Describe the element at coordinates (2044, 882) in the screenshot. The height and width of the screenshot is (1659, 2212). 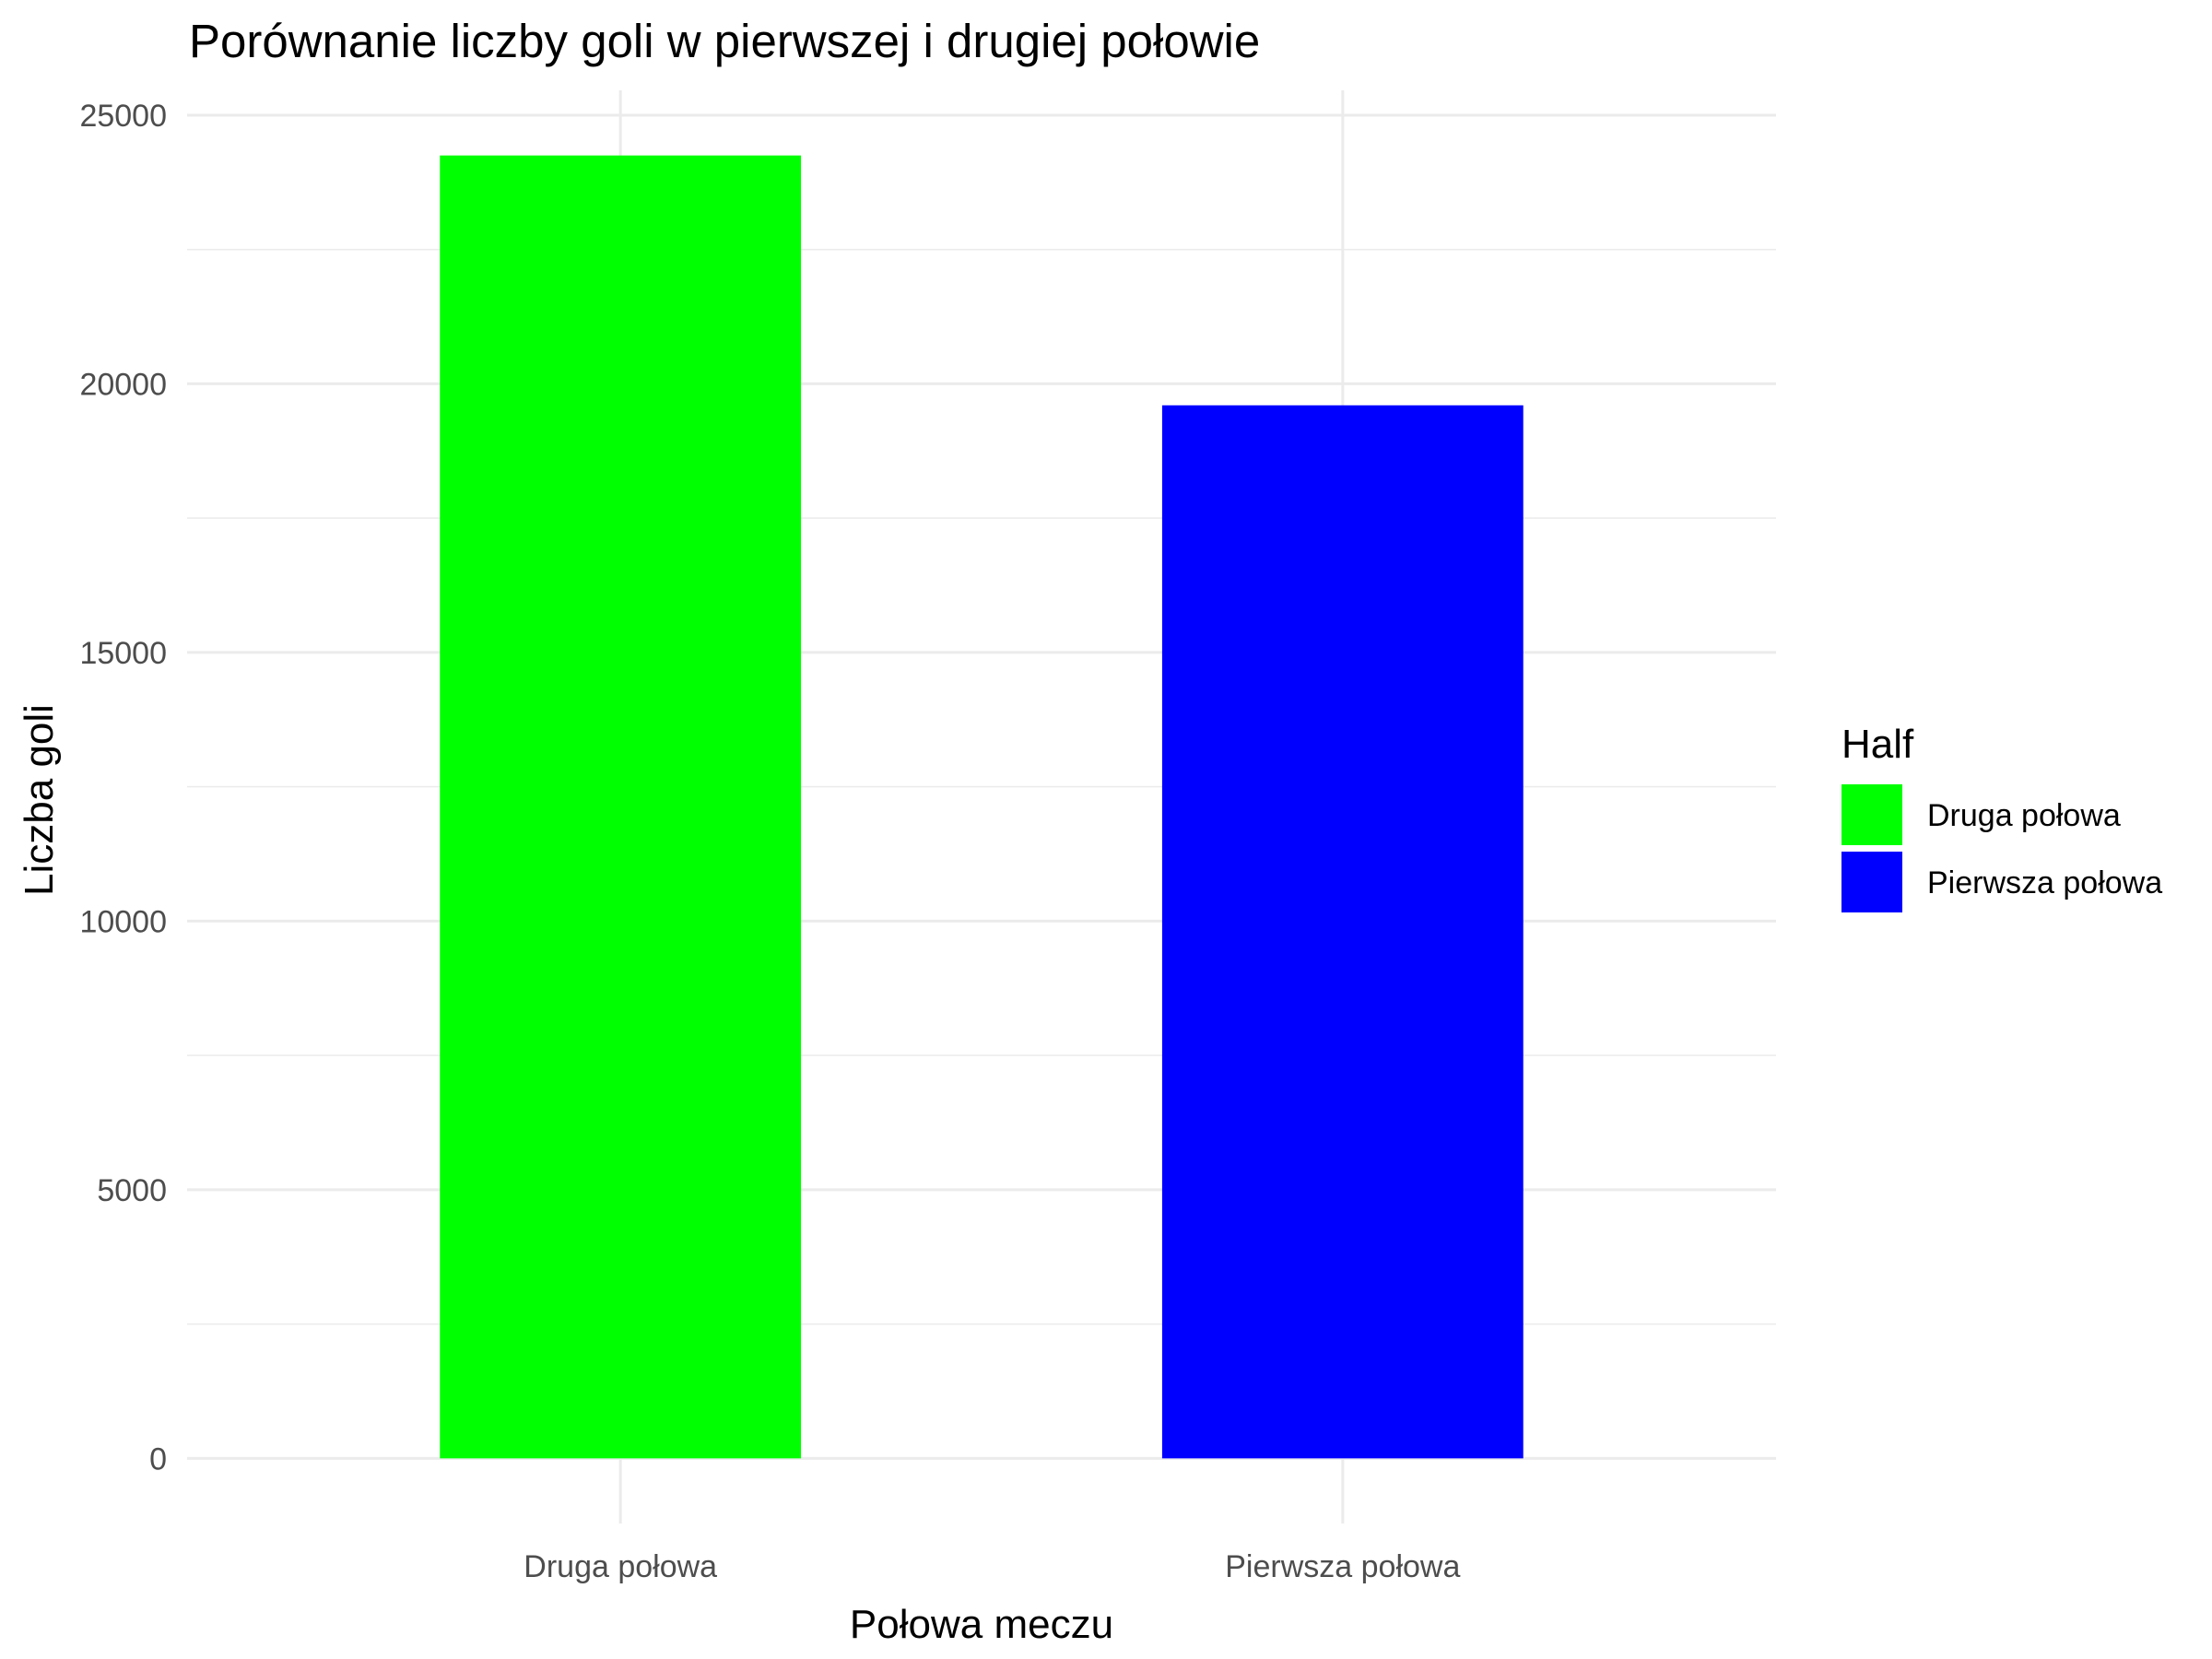
I see `legend-label-2: Pierwsza połowa` at that location.